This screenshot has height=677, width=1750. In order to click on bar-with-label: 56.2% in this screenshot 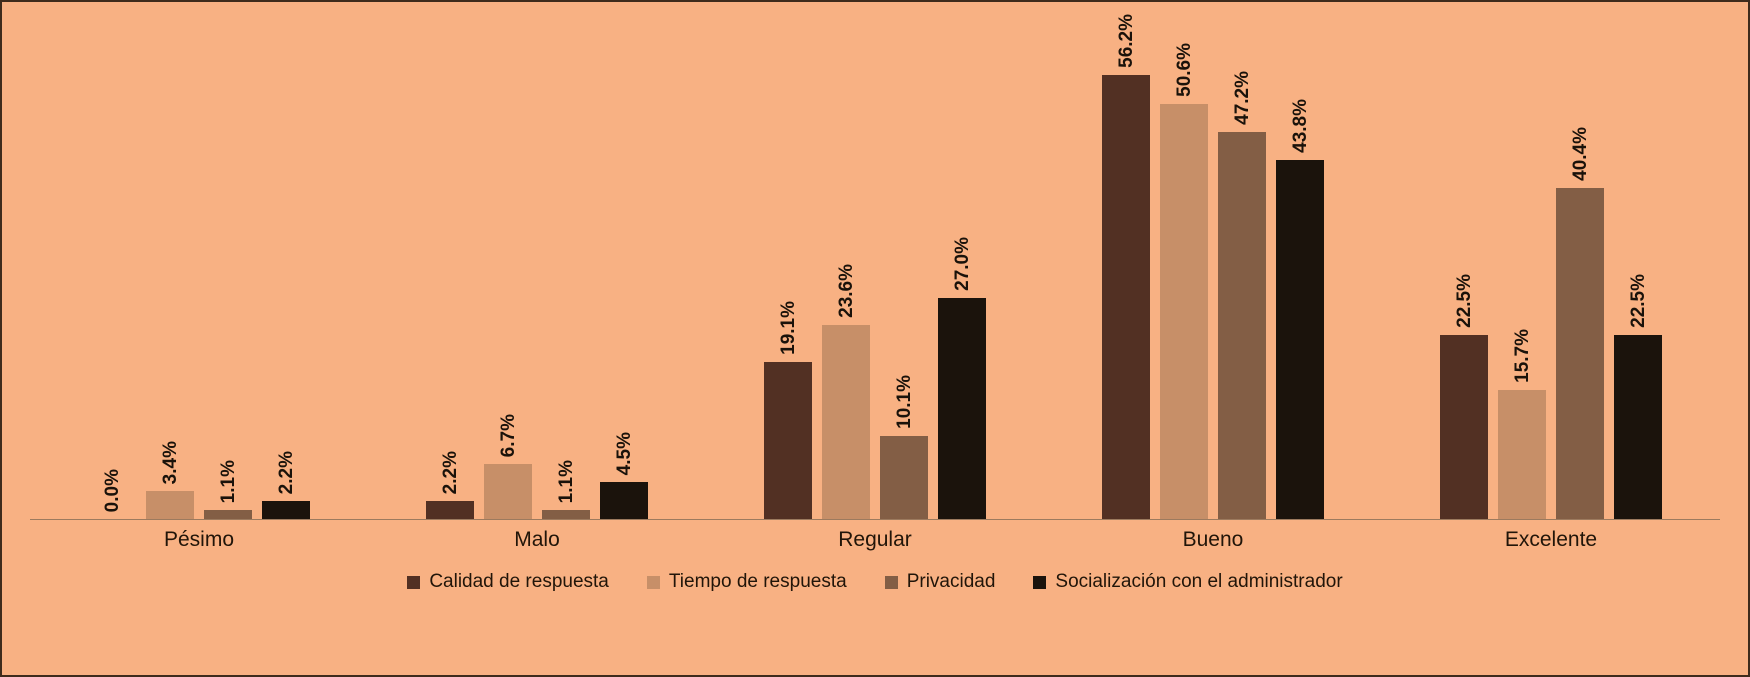, I will do `click(1126, 266)`.